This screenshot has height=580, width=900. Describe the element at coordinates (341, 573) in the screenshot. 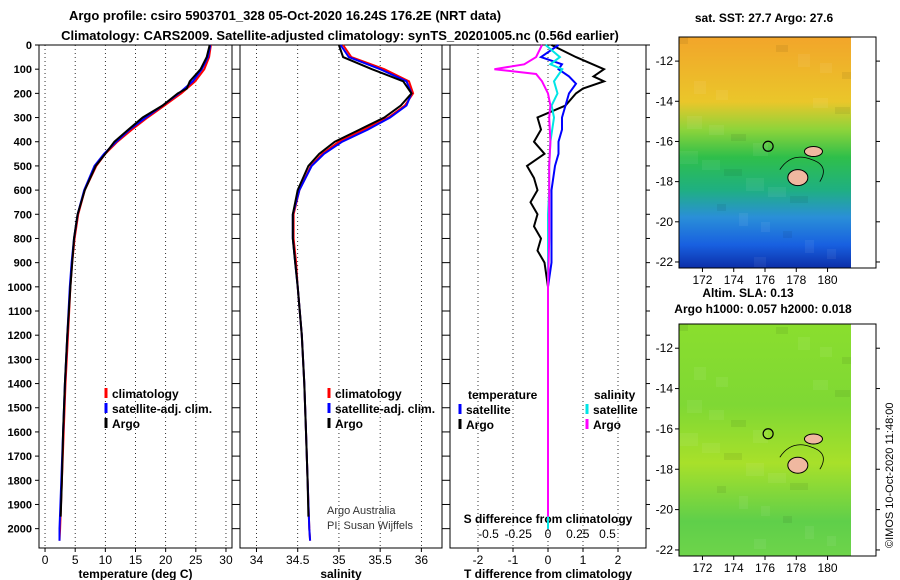

I see `x-axis-label: salinity` at that location.